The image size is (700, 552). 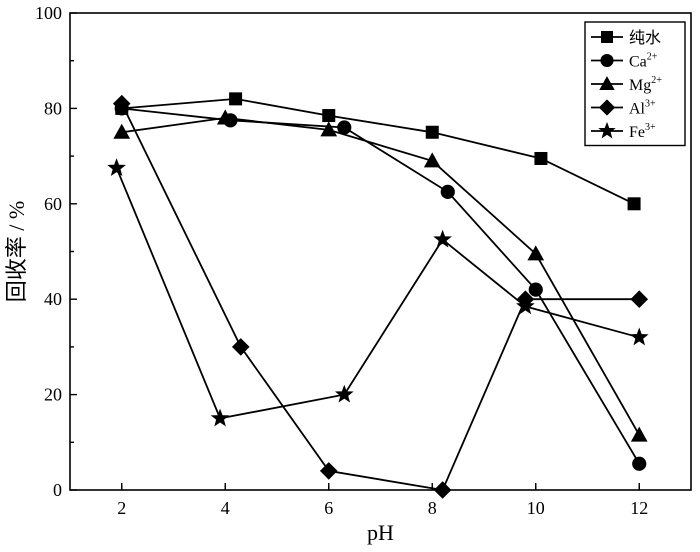 What do you see at coordinates (53, 204) in the screenshot?
I see `y-tick-label: 60` at bounding box center [53, 204].